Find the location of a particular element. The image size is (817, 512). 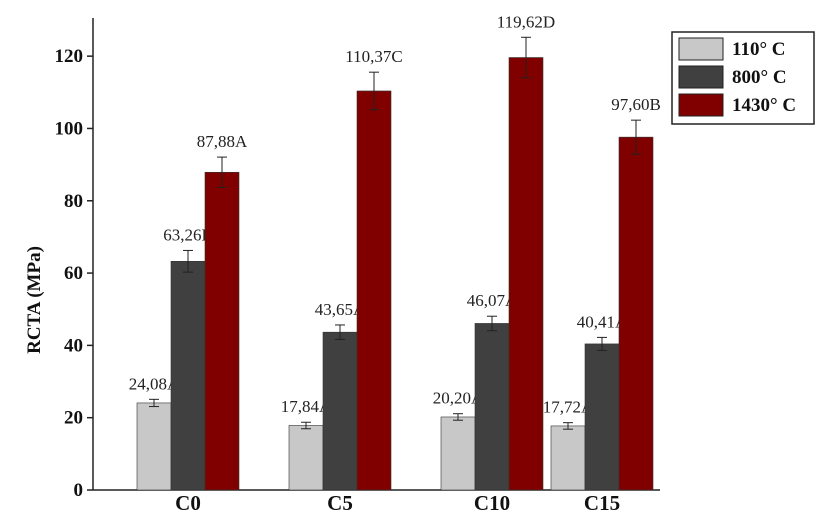

legend-label: 1430° C is located at coordinates (764, 105).